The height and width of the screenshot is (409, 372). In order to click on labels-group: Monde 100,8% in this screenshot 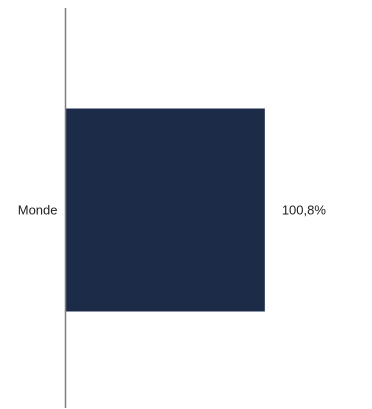, I will do `click(172, 210)`.